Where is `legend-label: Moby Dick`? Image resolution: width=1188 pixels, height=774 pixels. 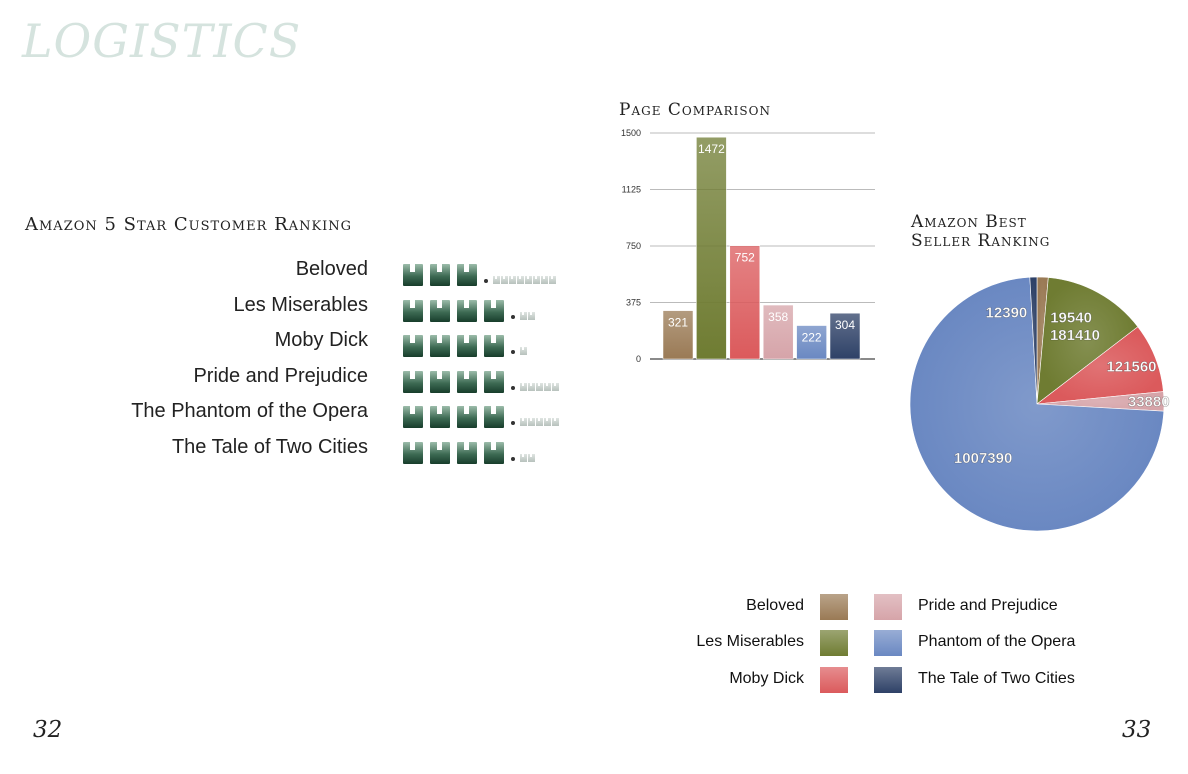 legend-label: Moby Dick is located at coordinates (766, 678).